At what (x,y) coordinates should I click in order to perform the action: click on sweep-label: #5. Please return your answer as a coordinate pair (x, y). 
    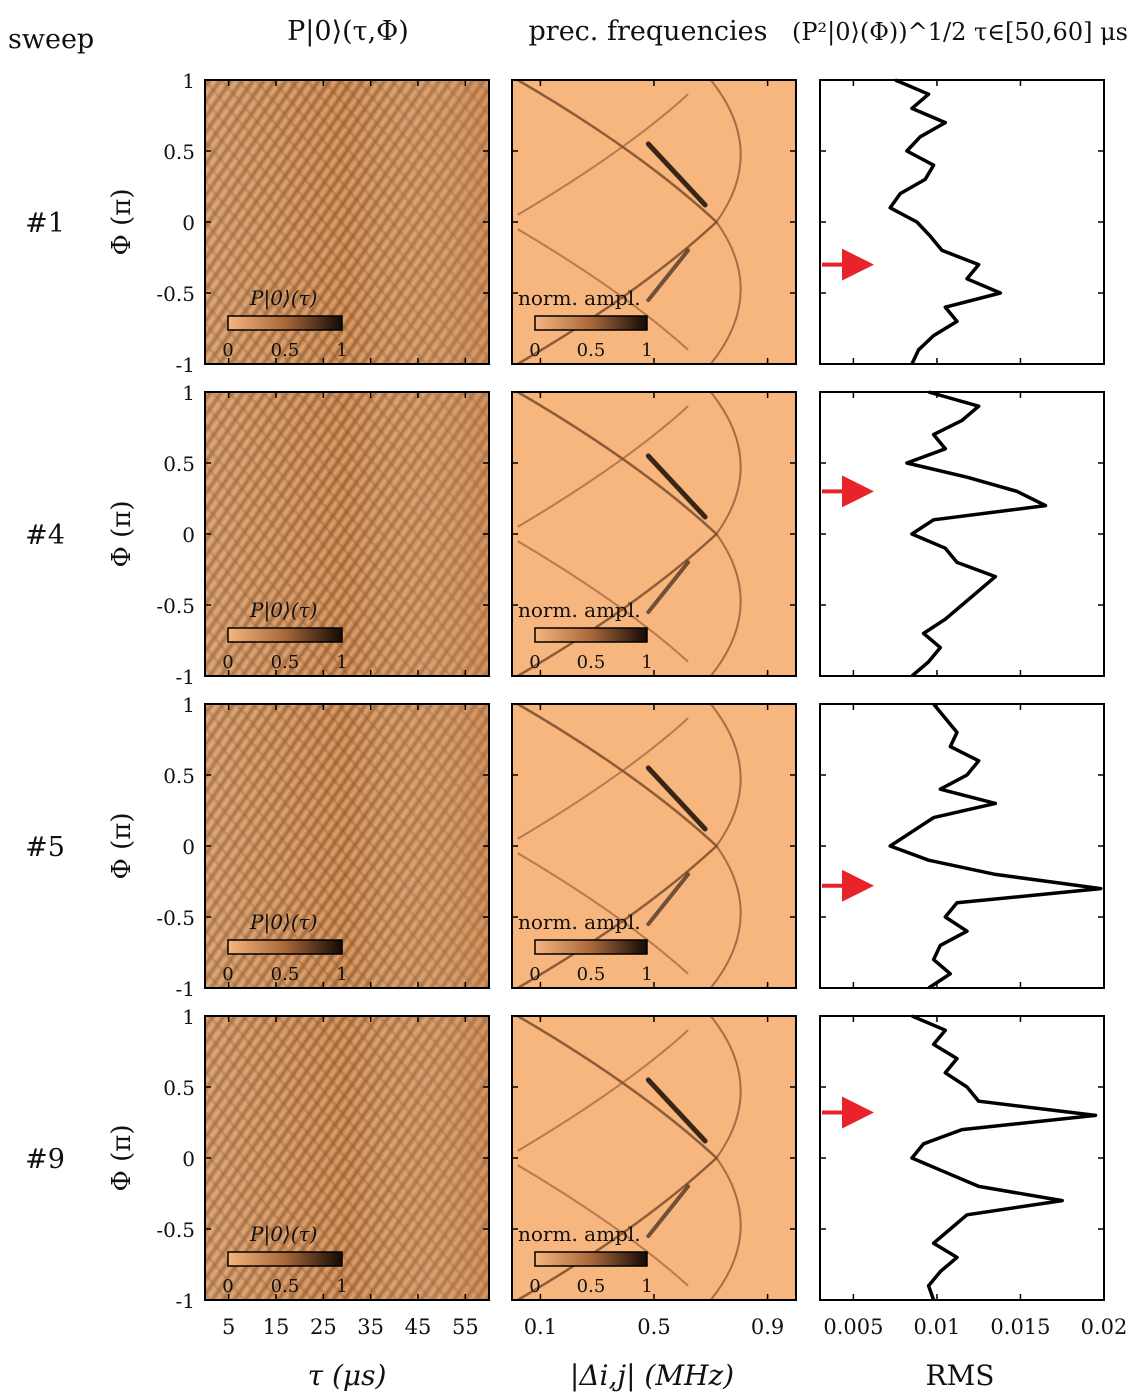
    Looking at the image, I should click on (45, 847).